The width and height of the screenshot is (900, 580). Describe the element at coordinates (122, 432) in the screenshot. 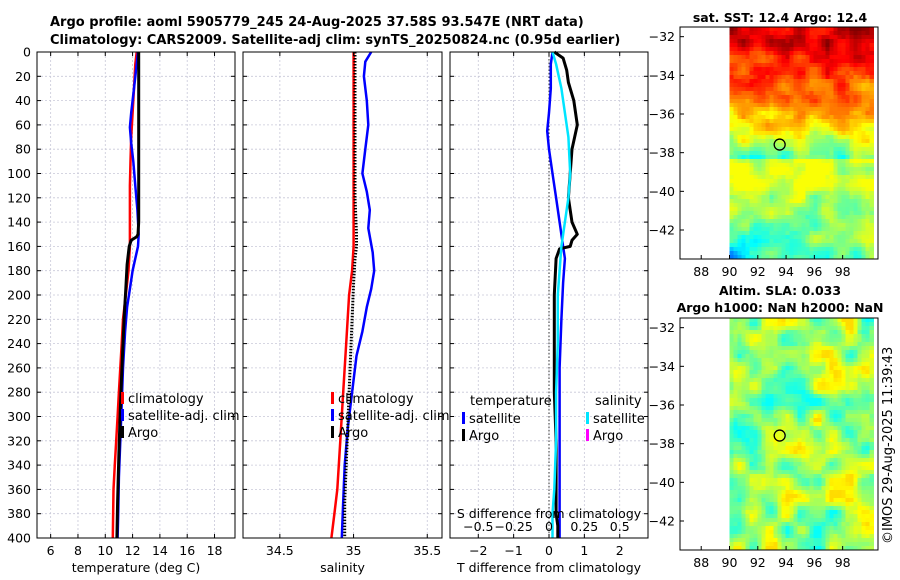

I see `legend-swatch` at that location.